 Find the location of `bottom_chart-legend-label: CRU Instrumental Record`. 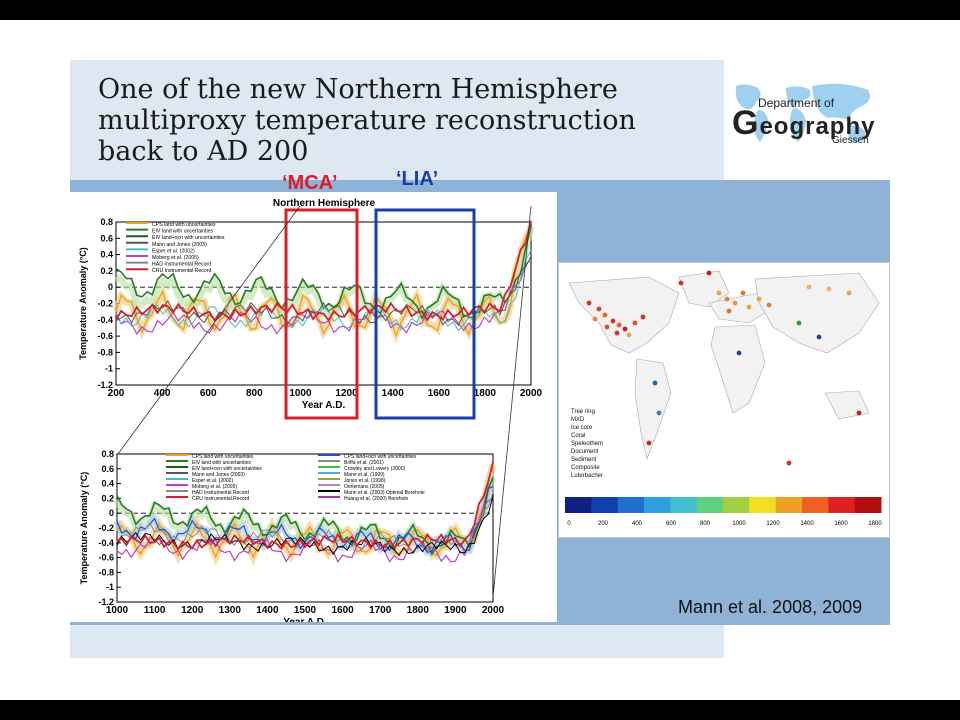

bottom_chart-legend-label: CRU Instrumental Record is located at coordinates (220, 499).